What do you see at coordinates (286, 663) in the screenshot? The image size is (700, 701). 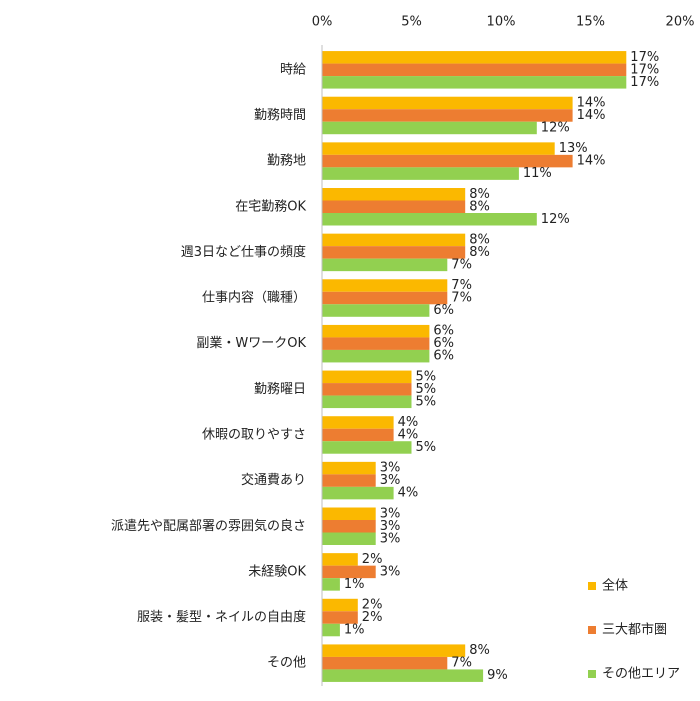 I see `y-tick-label: その他` at bounding box center [286, 663].